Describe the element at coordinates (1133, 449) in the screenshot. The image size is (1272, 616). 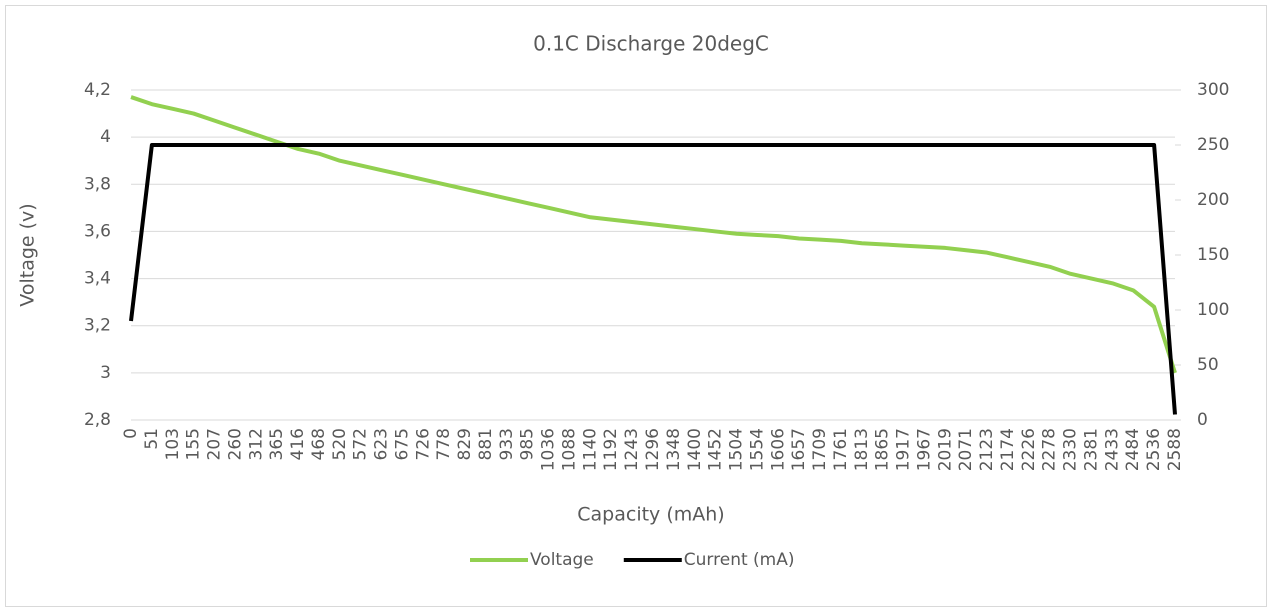
I see `x-tick-label: 2484` at that location.